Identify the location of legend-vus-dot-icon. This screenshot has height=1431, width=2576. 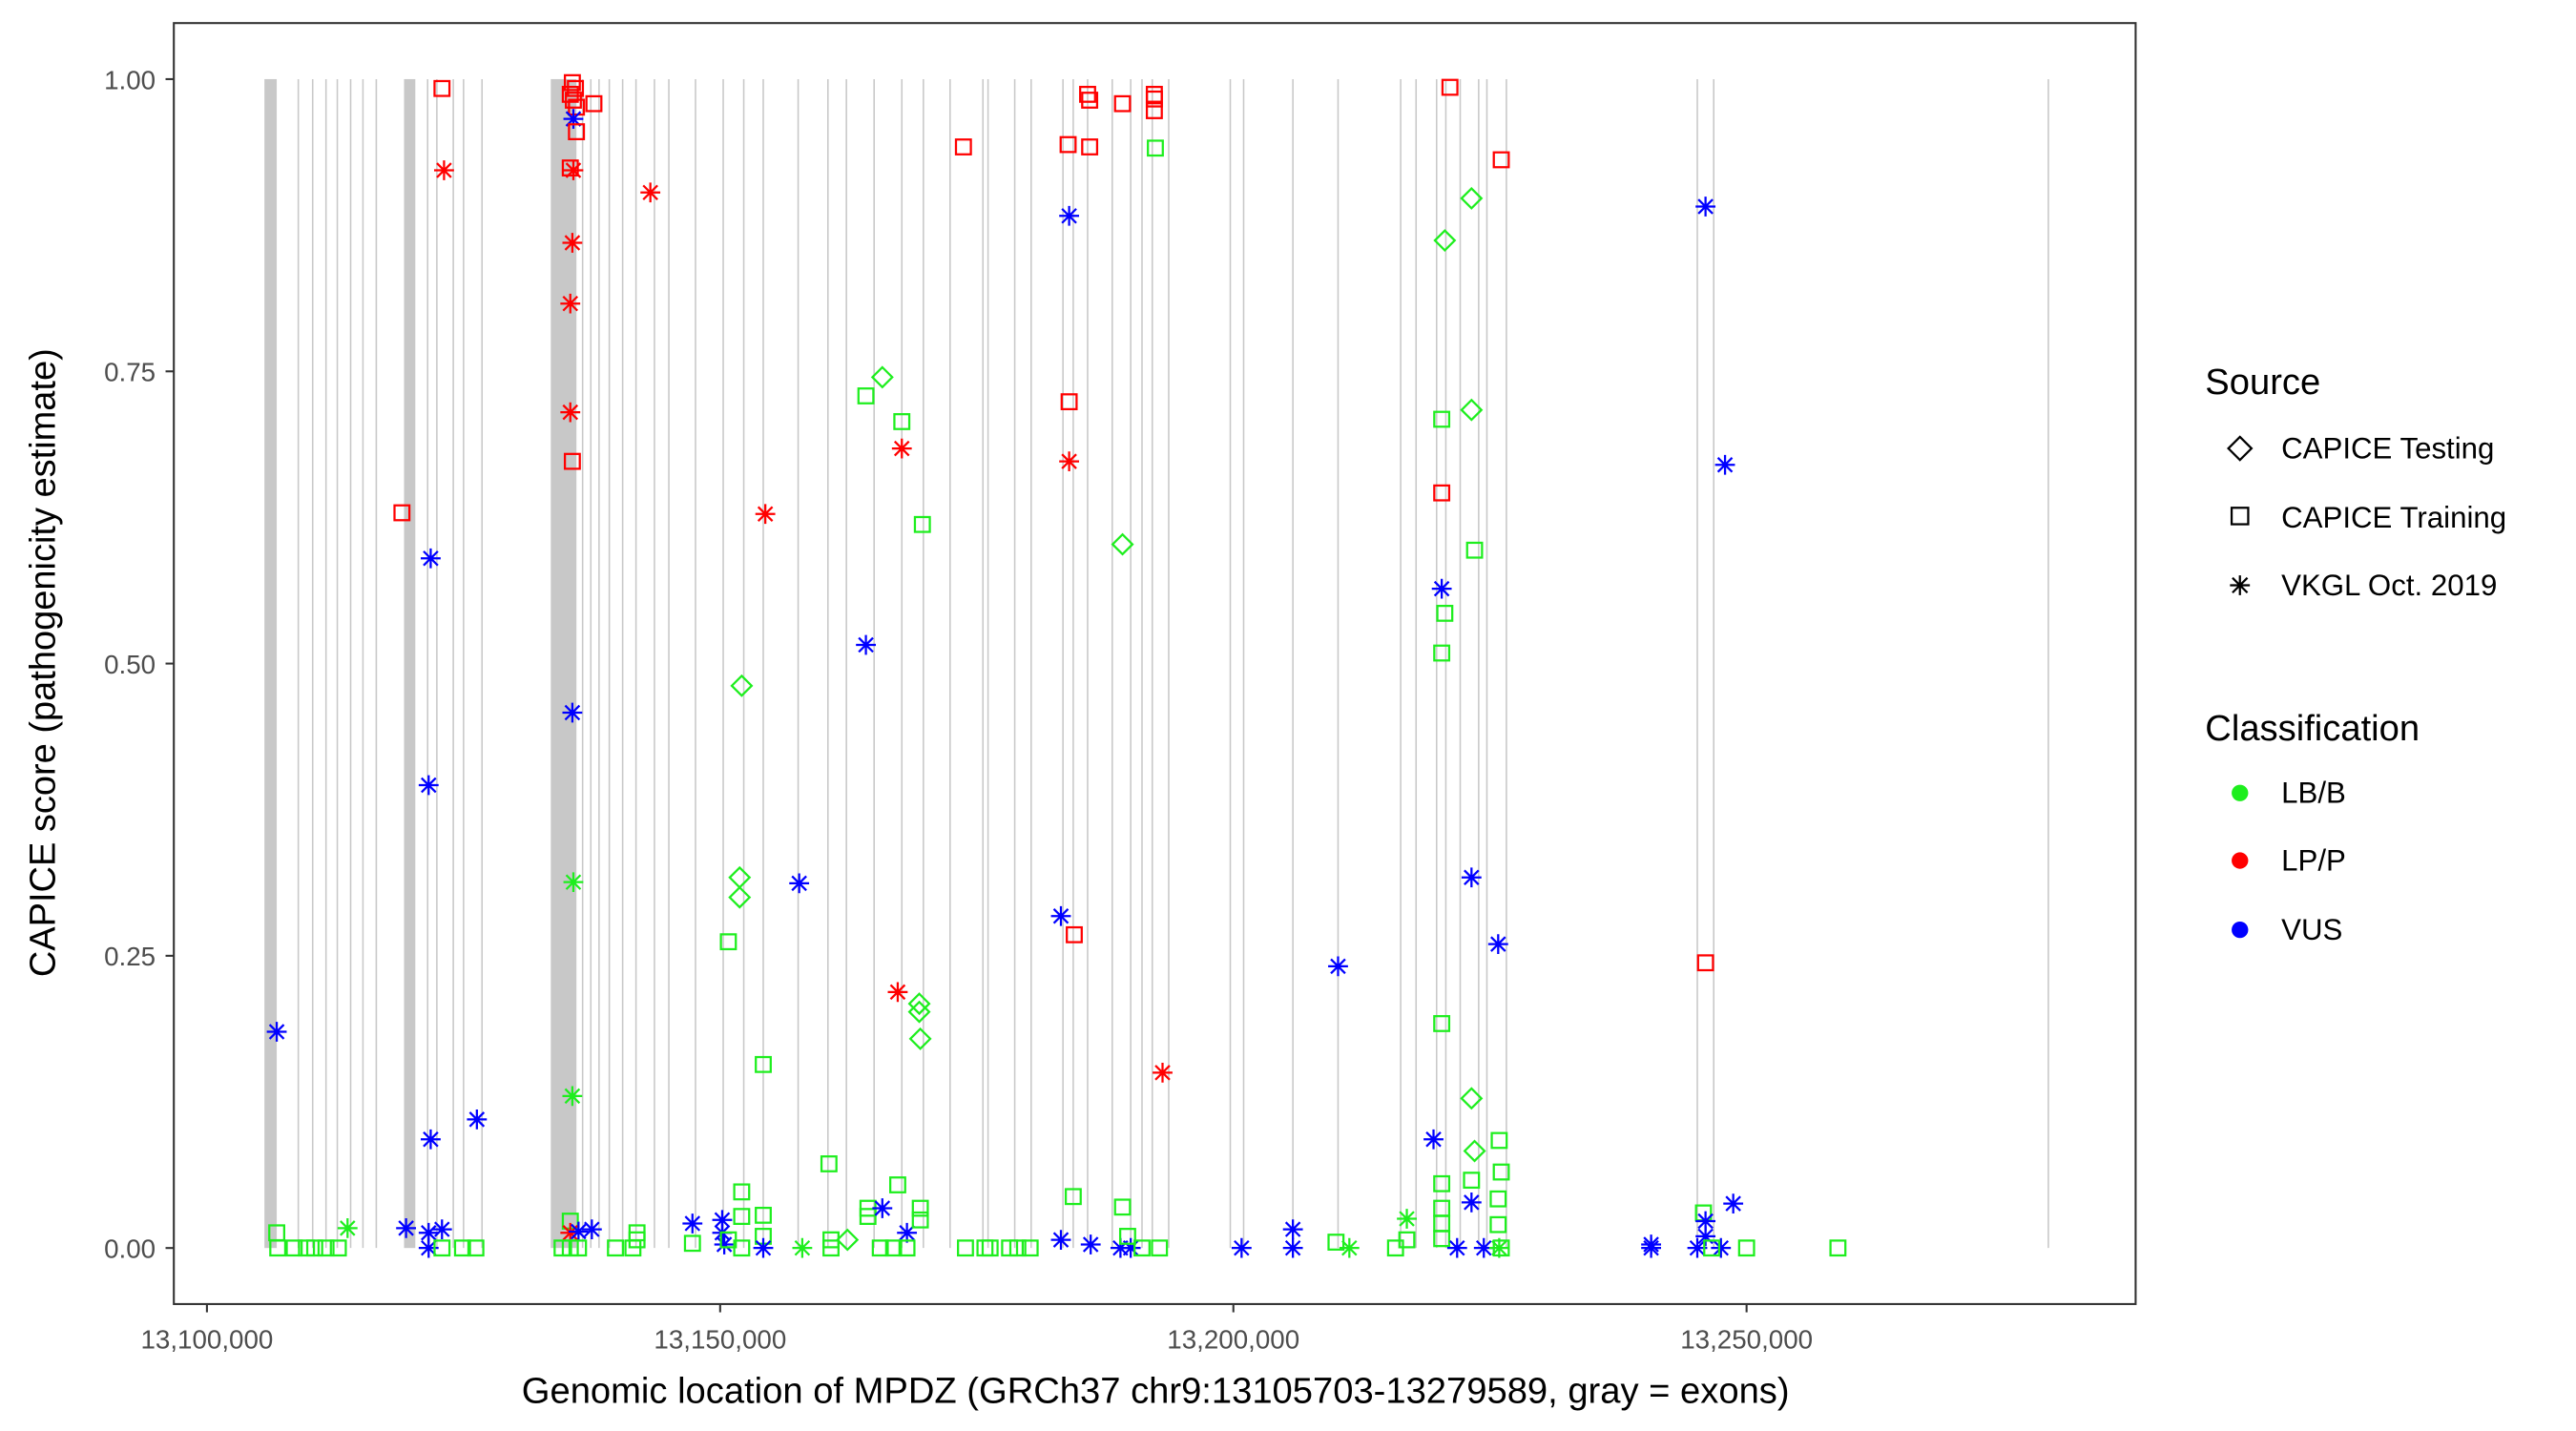
(2240, 930).